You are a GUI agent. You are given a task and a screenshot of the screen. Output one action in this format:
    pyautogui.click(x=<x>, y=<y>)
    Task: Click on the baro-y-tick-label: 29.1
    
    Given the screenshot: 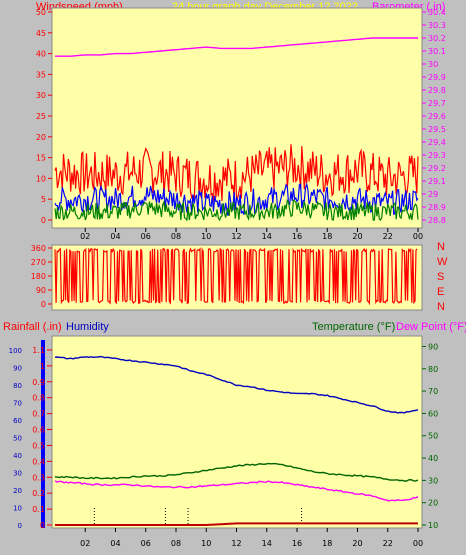 What is the action you would take?
    pyautogui.click(x=437, y=181)
    